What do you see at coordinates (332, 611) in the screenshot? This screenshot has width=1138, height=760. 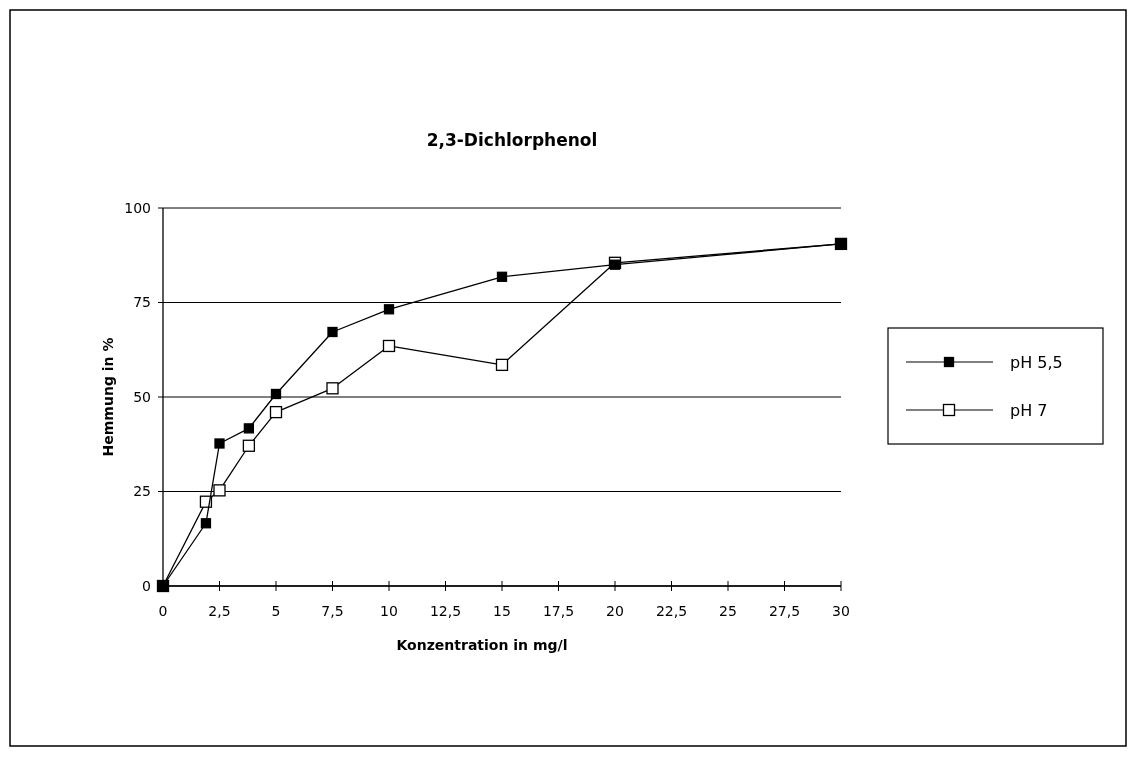 I see `x-tick-label: 7,5` at bounding box center [332, 611].